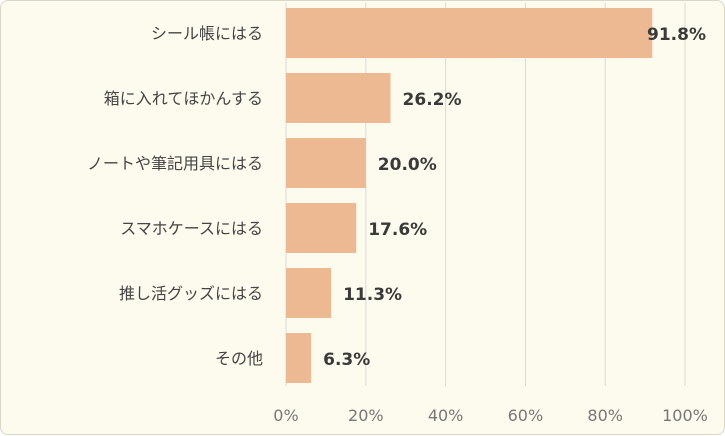 The height and width of the screenshot is (436, 725). What do you see at coordinates (685, 415) in the screenshot?
I see `x-tick-label: 100%` at bounding box center [685, 415].